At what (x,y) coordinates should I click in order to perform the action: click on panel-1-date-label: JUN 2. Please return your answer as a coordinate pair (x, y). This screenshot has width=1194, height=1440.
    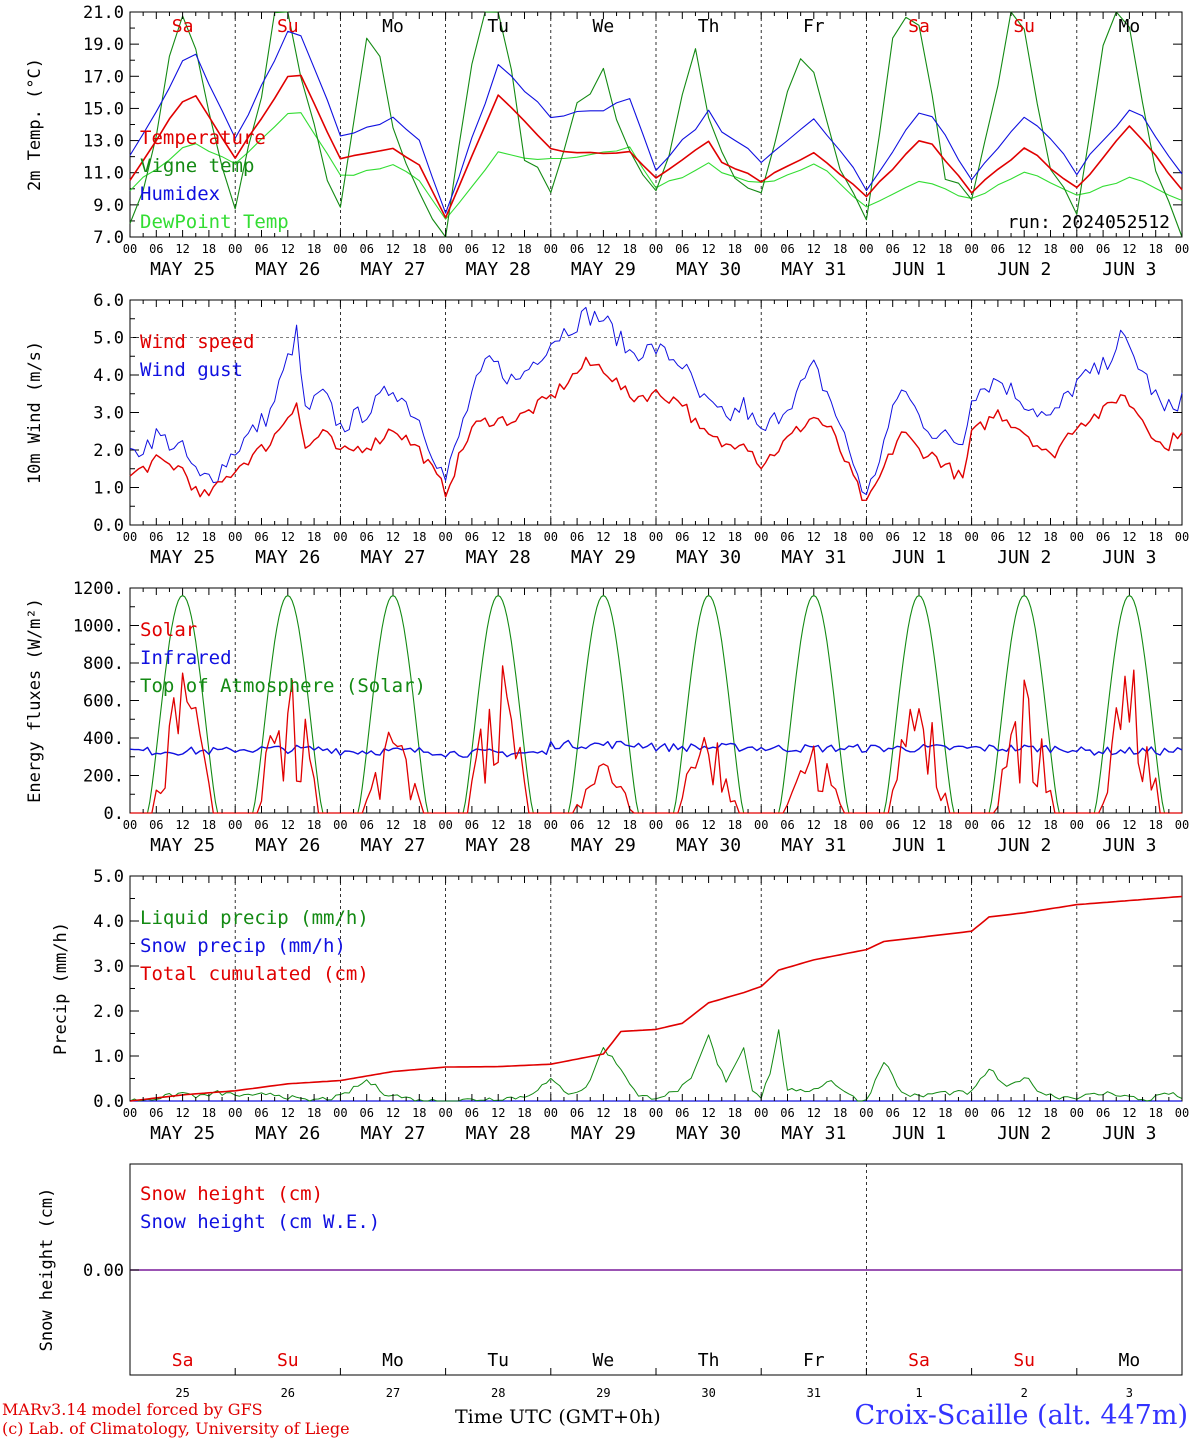
    Looking at the image, I should click on (1024, 557).